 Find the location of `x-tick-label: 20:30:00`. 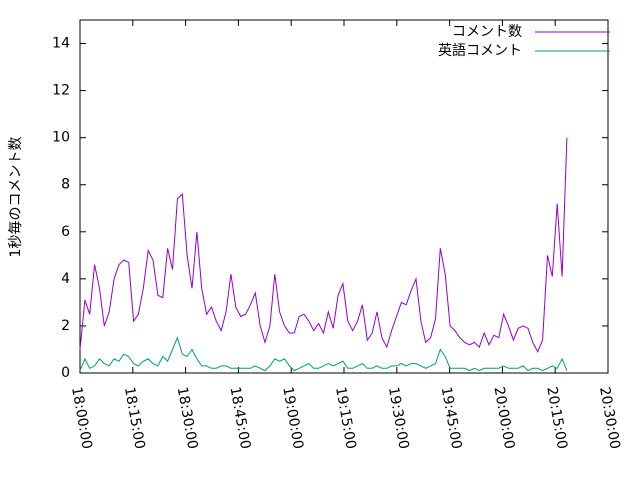

x-tick-label: 20:30:00 is located at coordinates (609, 418).